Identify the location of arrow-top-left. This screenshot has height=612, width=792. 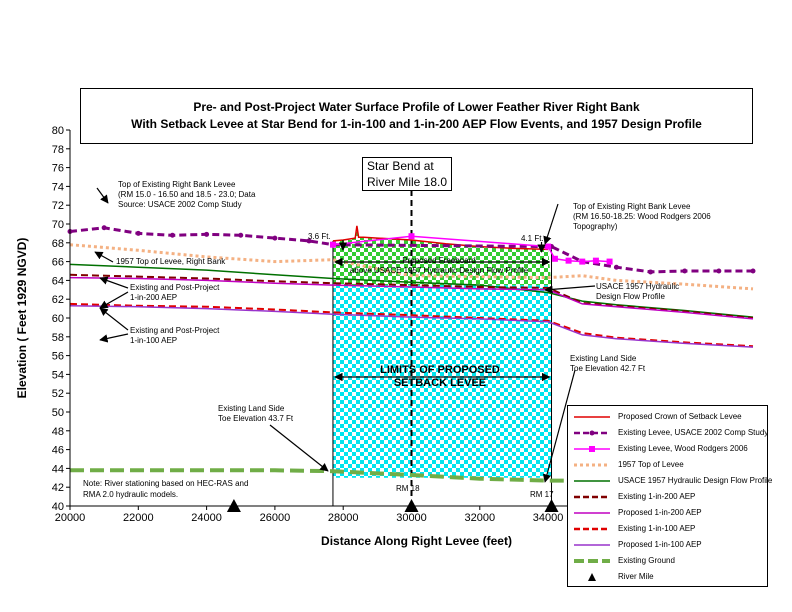
(102, 195).